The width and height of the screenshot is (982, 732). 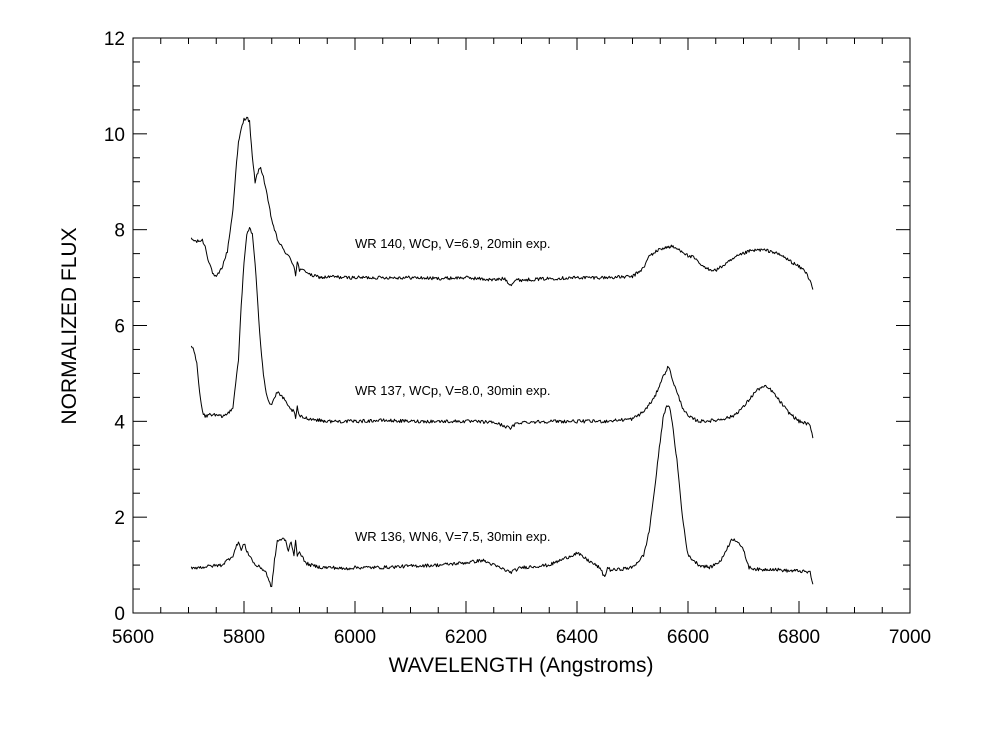 I want to click on x-tick-label: 6400, so click(x=577, y=637).